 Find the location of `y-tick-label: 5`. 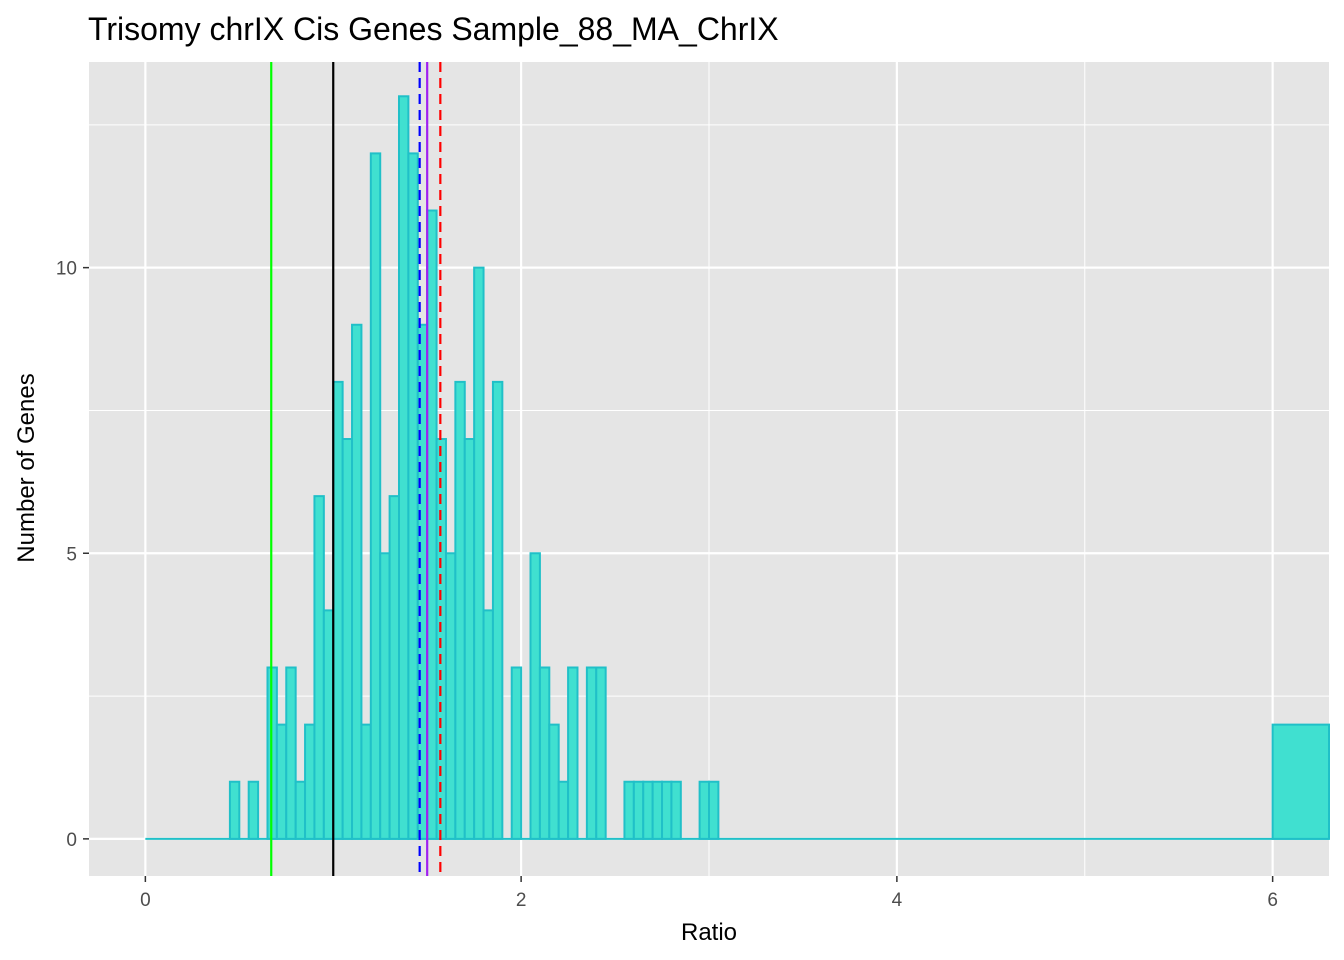

y-tick-label: 5 is located at coordinates (71, 554).